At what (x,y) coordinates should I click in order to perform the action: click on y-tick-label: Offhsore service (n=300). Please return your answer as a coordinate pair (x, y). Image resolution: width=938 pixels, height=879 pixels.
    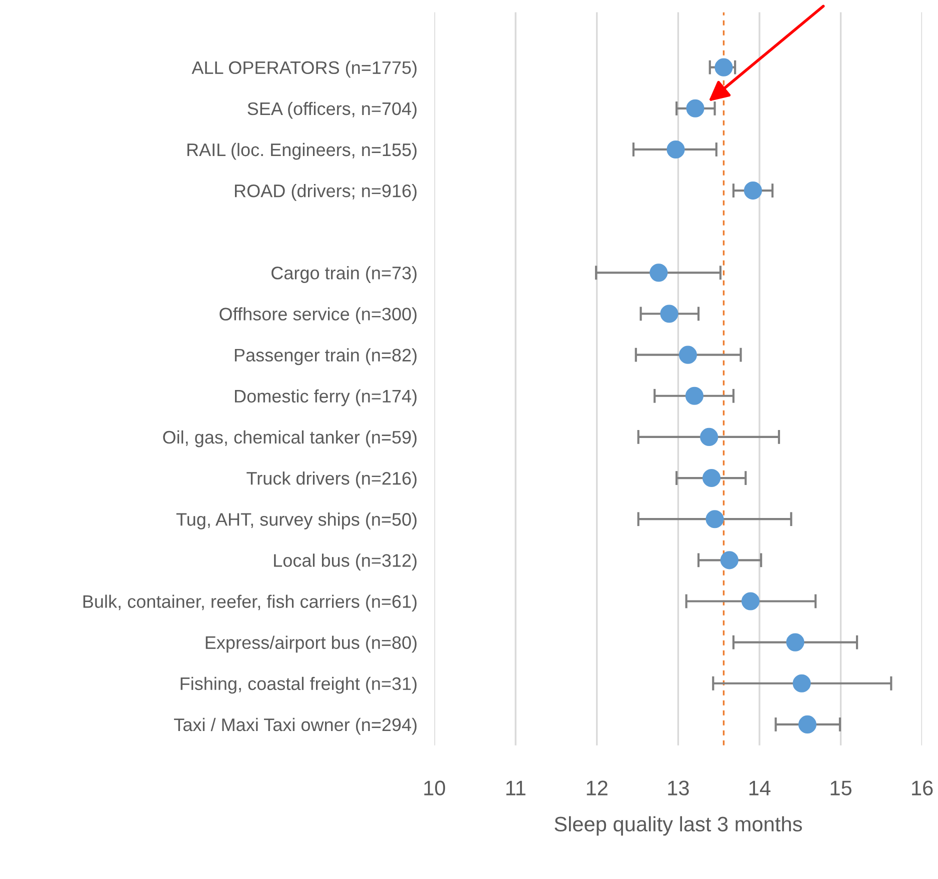
    Looking at the image, I should click on (318, 315).